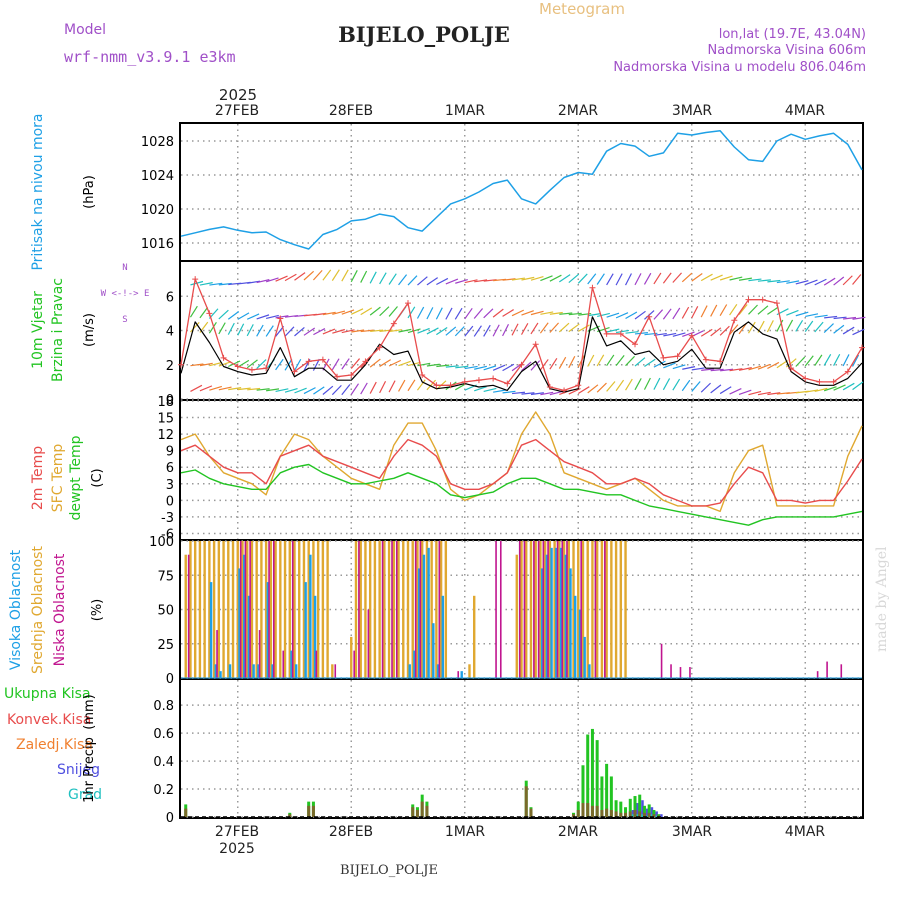  I want to click on temp-axis-title: 2m Temp, so click(38, 478).